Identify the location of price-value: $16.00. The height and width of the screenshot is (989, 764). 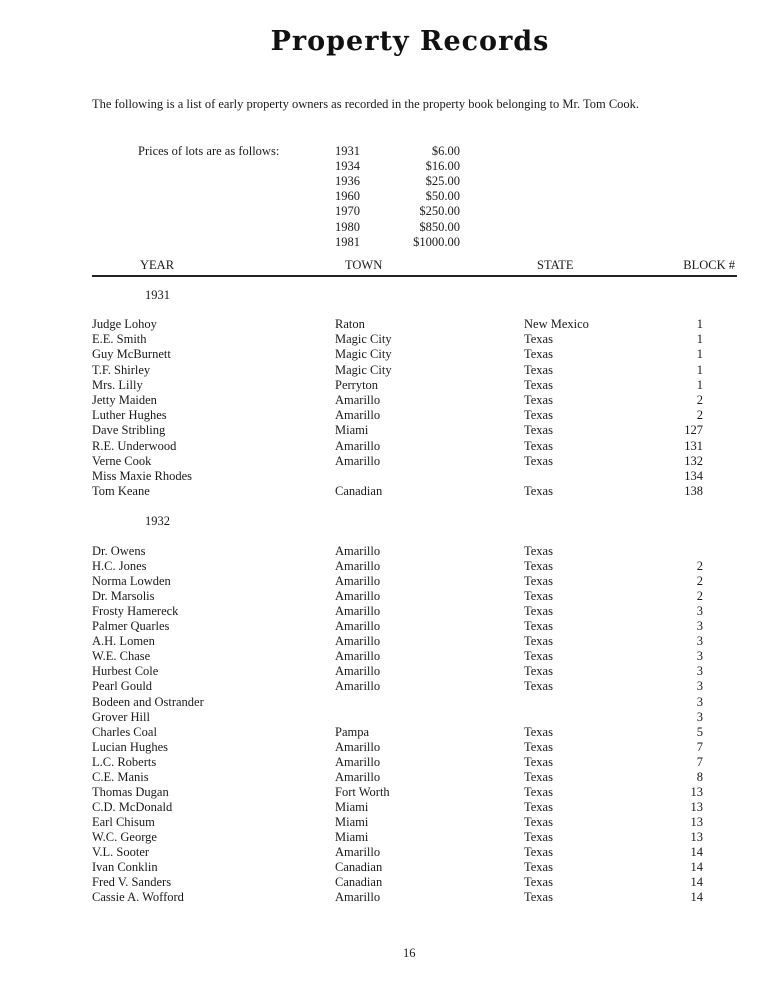
(442, 166).